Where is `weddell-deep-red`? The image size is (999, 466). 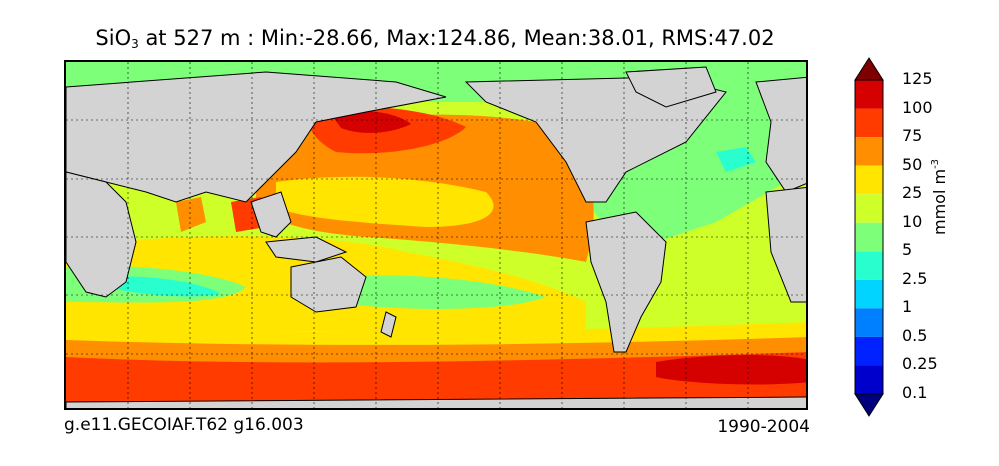 weddell-deep-red is located at coordinates (731, 370).